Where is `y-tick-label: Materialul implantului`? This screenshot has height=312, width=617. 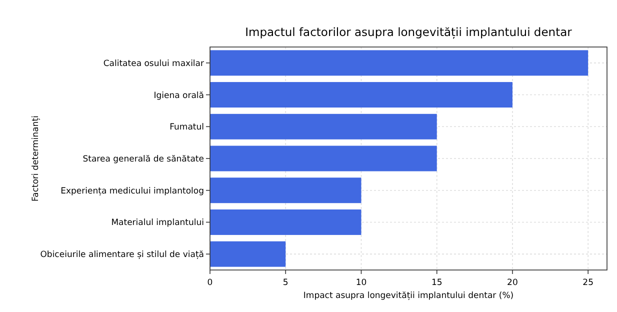
y-tick-label: Materialul implantului is located at coordinates (157, 223).